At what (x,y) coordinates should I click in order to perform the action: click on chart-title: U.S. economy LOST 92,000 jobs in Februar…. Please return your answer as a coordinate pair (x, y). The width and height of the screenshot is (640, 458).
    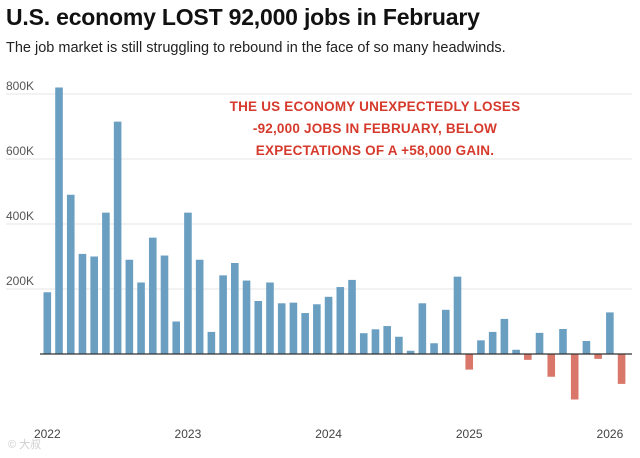
    Looking at the image, I should click on (243, 17).